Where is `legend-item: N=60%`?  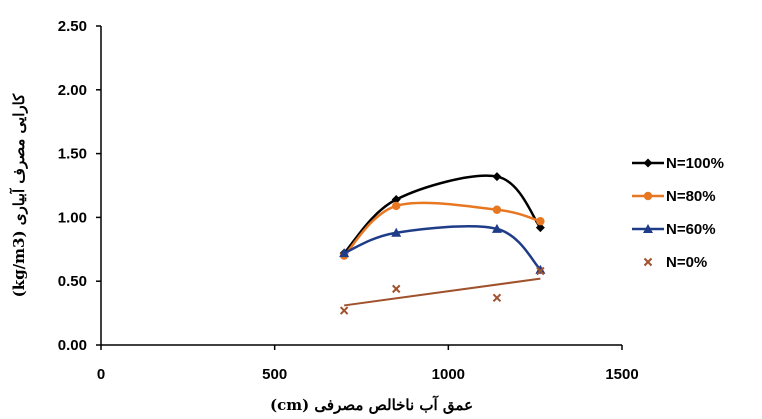
legend-item: N=60% is located at coordinates (674, 229).